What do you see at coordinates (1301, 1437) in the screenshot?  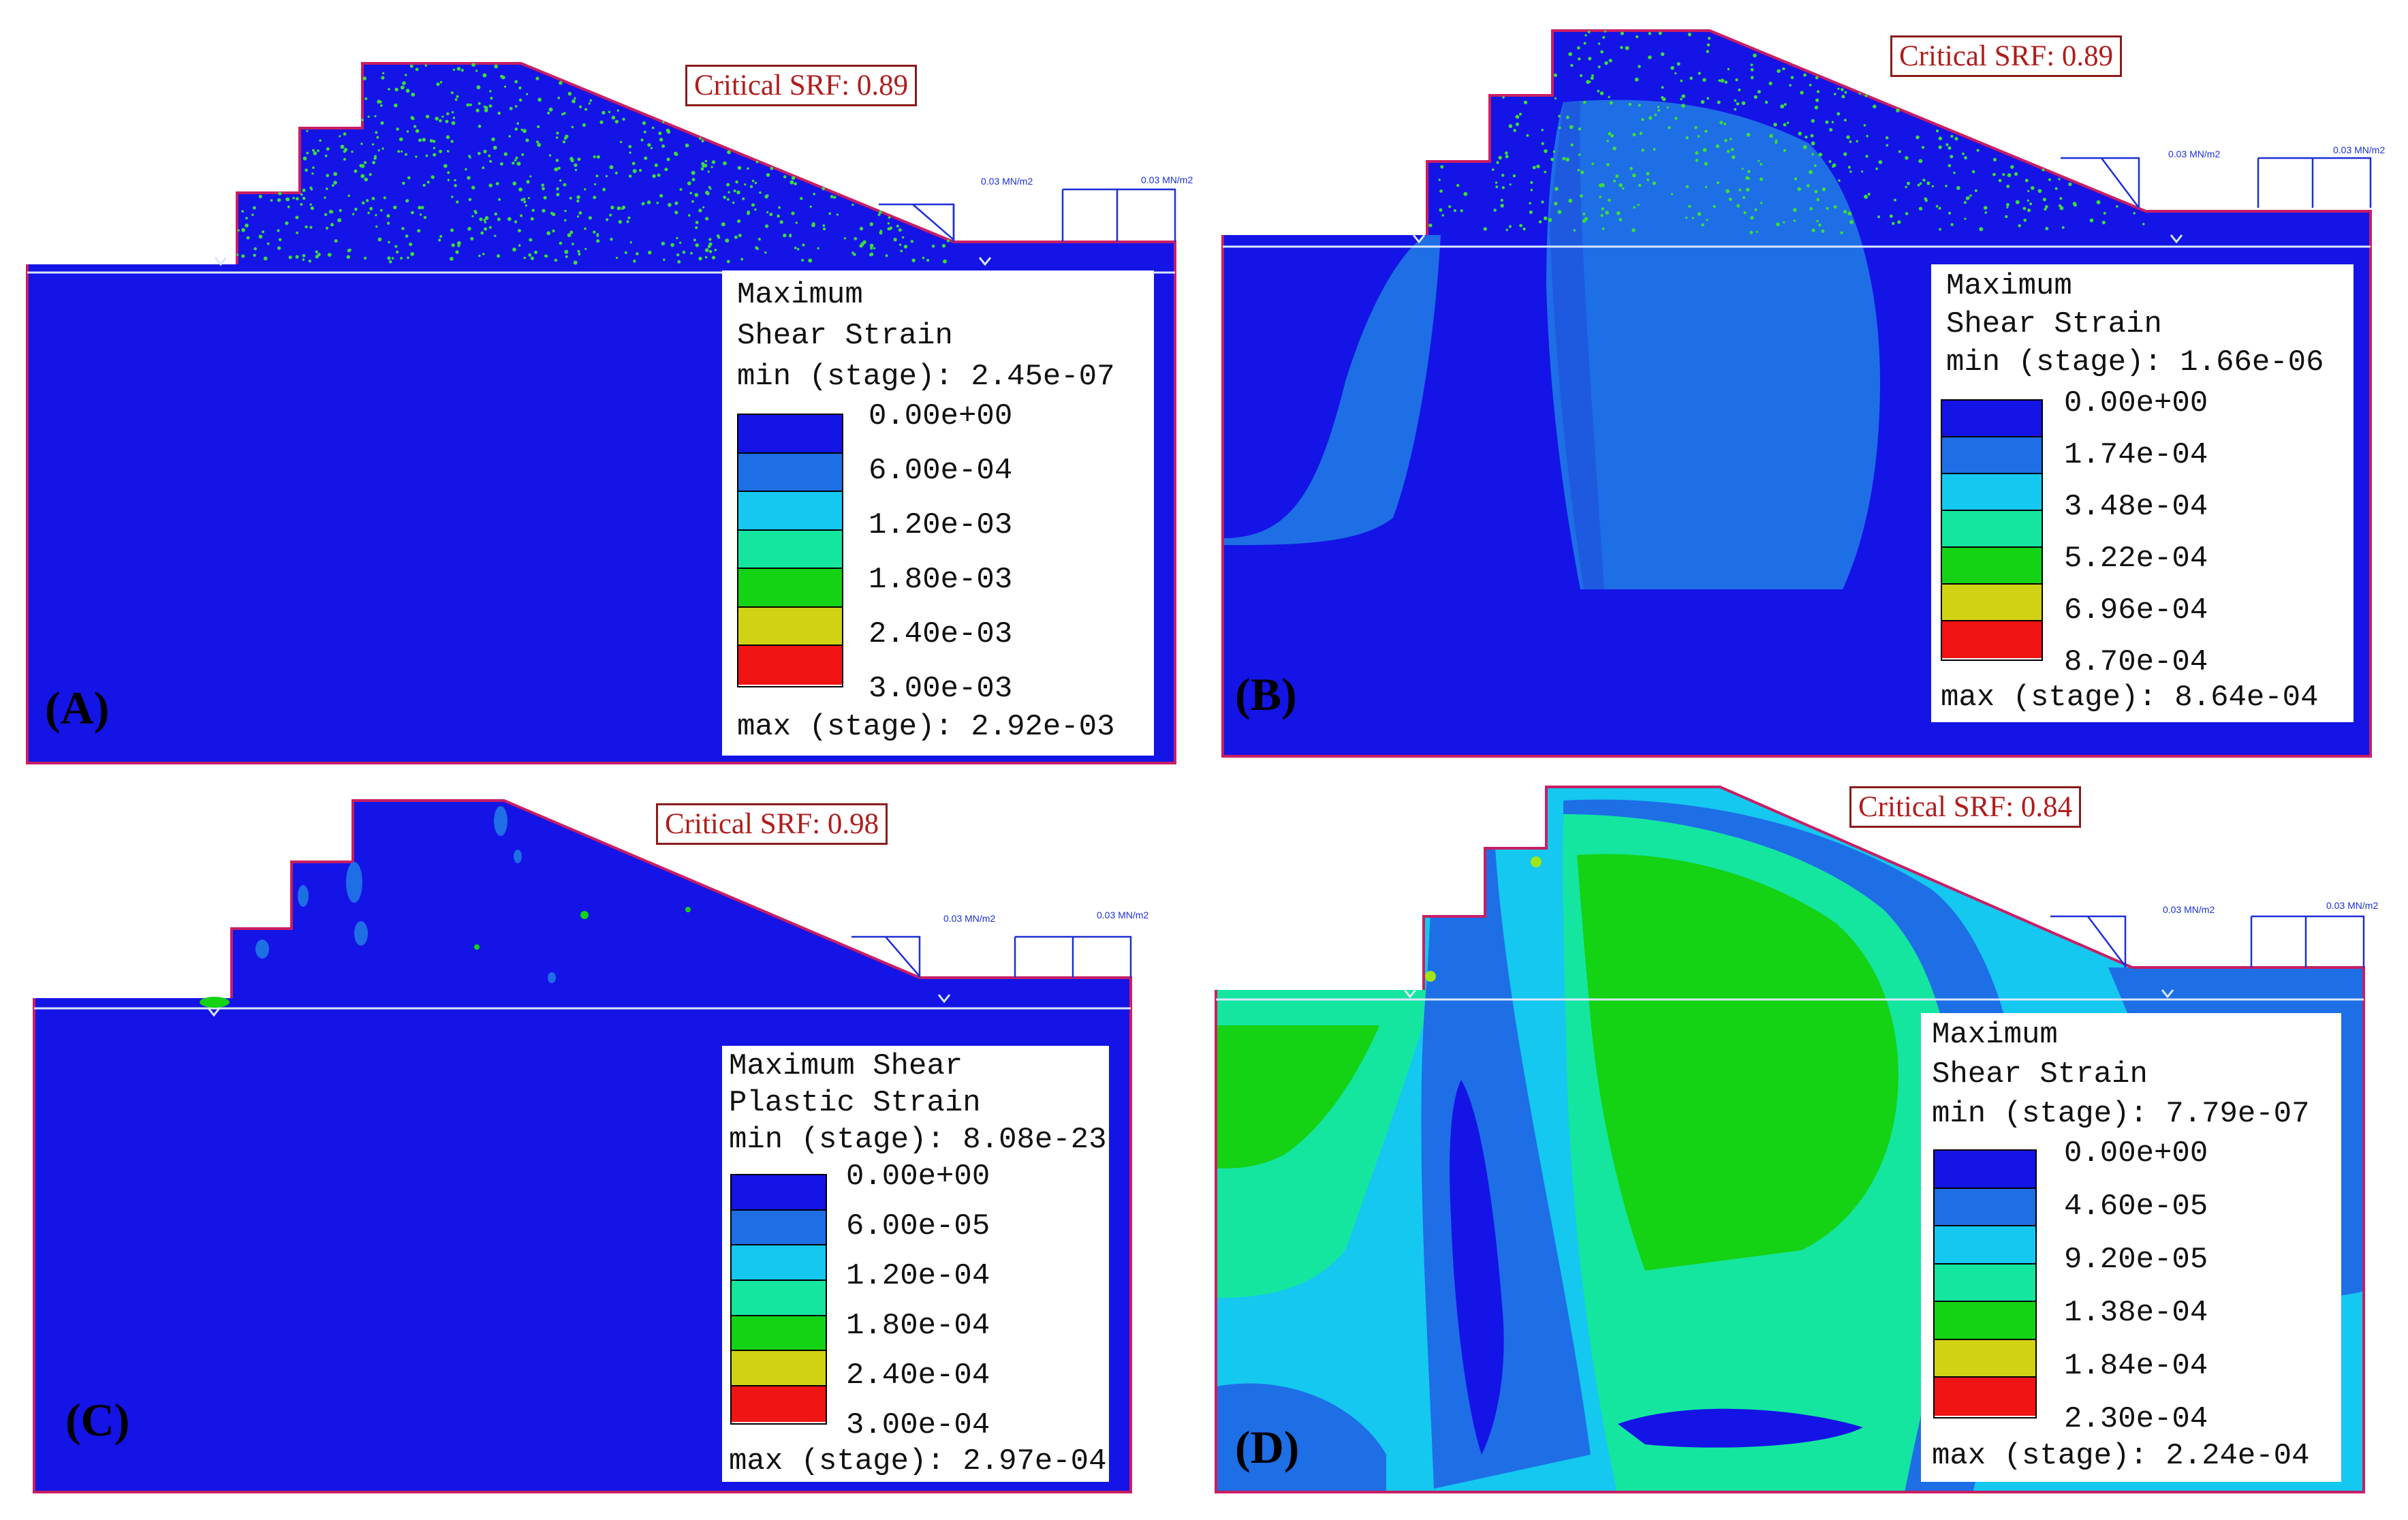 I see `strain-zone-d-bottom-left` at bounding box center [1301, 1437].